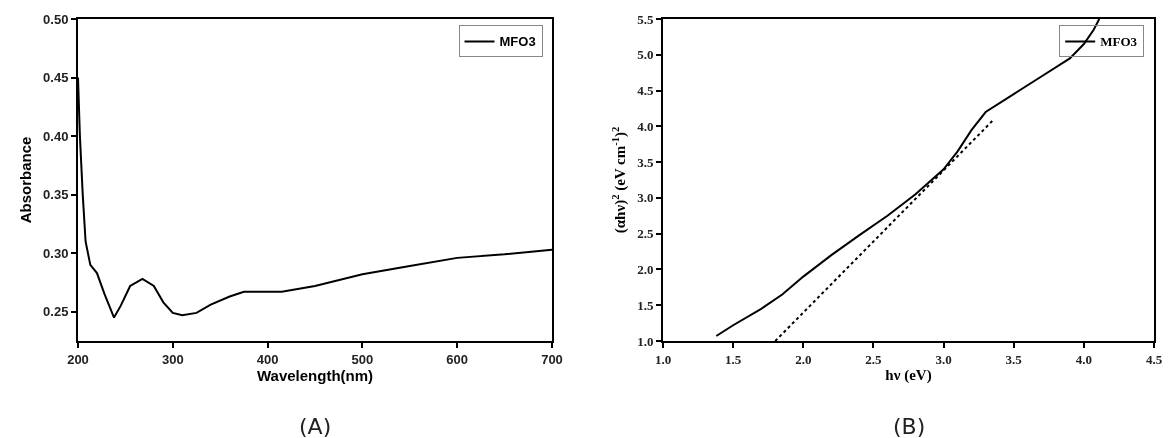 This screenshot has width=1175, height=438. What do you see at coordinates (56, 136) in the screenshot?
I see `y-tick-label: 0.40` at bounding box center [56, 136].